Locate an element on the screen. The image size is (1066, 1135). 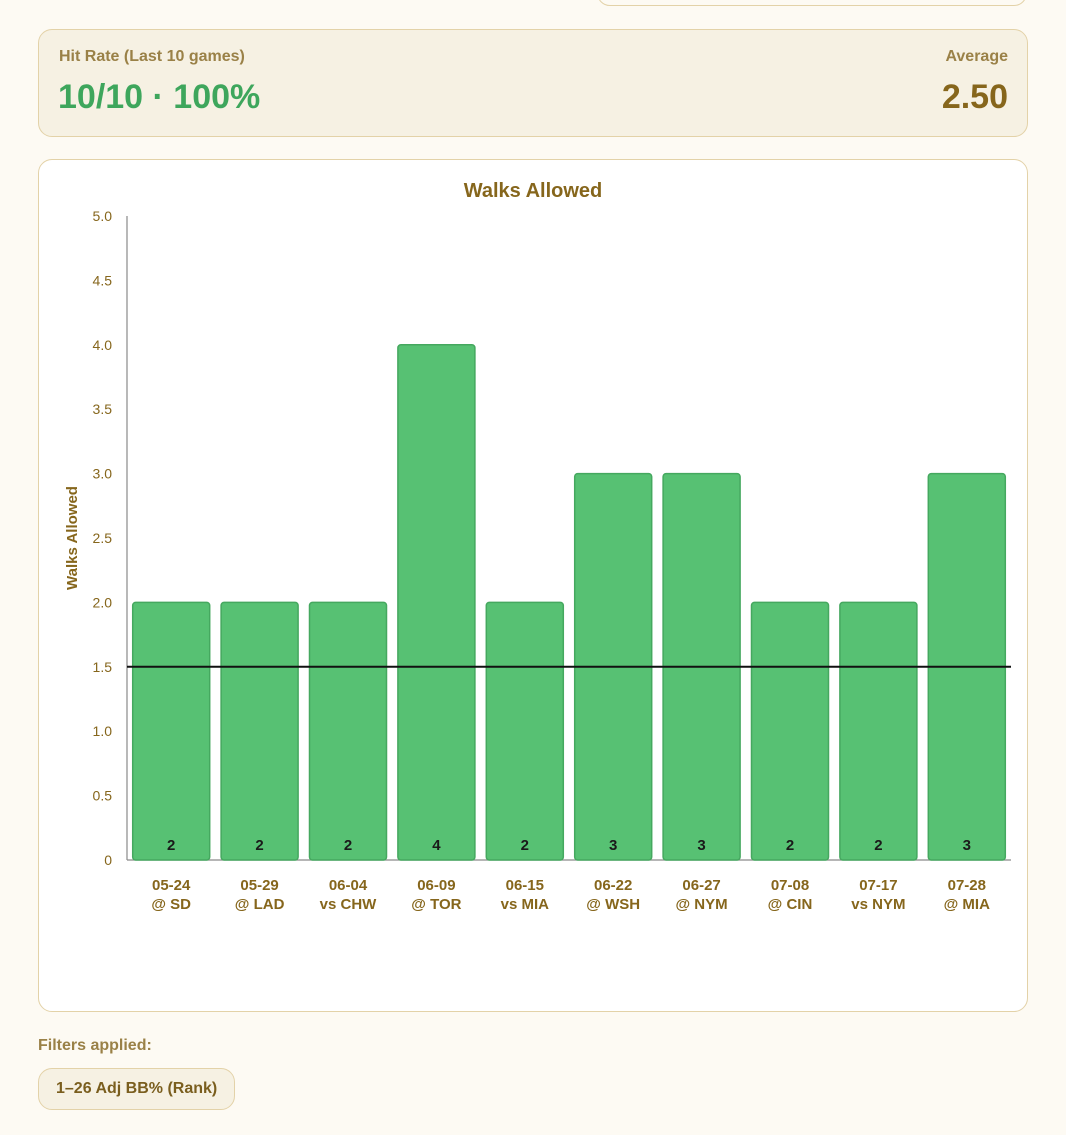
x-tick-date: 06-22 is located at coordinates (613, 885).